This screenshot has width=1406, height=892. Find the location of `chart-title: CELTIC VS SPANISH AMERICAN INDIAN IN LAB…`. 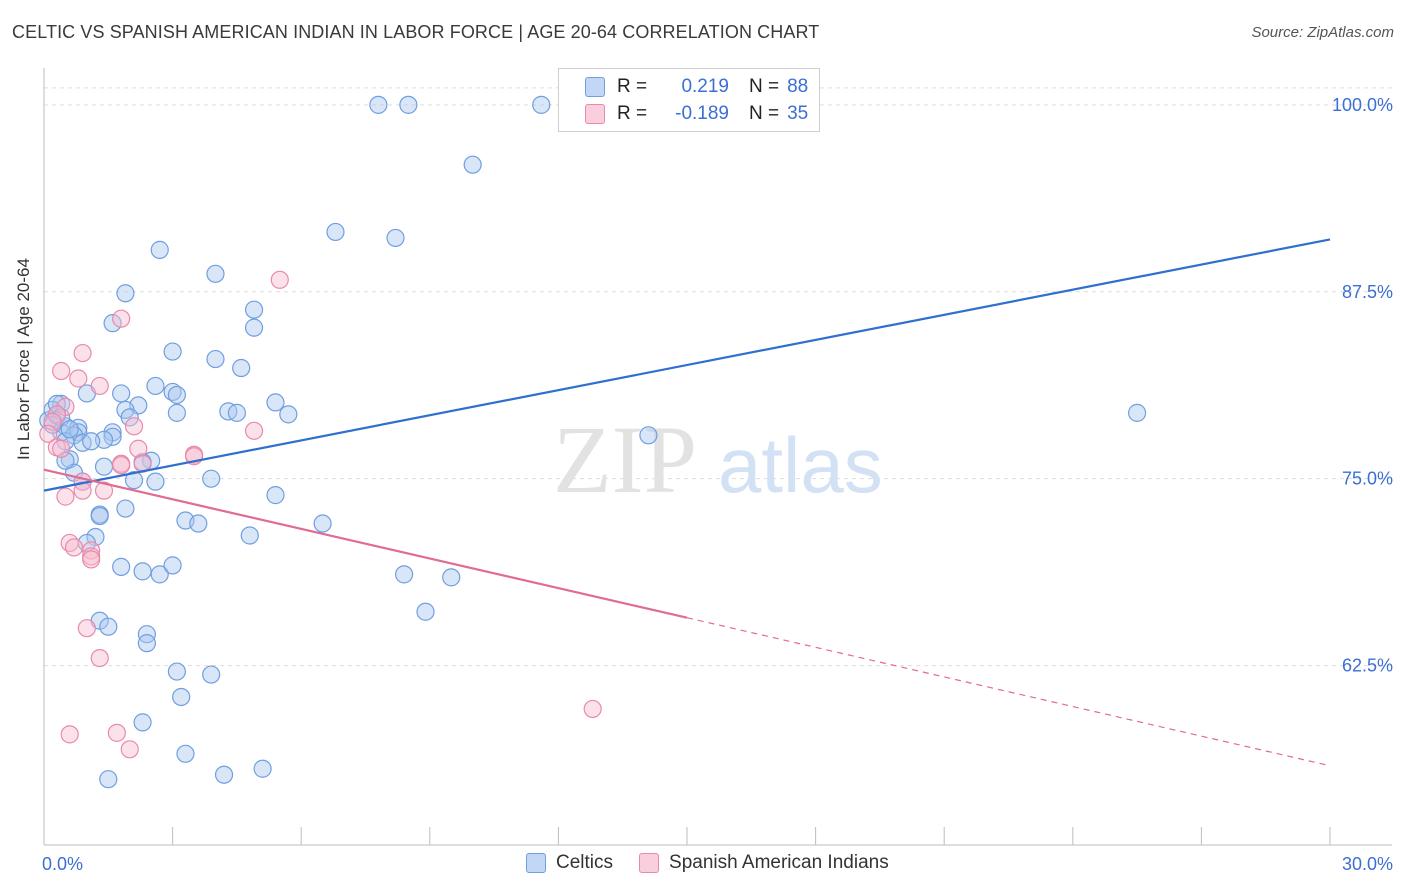

chart-title: CELTIC VS SPANISH AMERICAN INDIAN IN LAB… is located at coordinates (416, 32).